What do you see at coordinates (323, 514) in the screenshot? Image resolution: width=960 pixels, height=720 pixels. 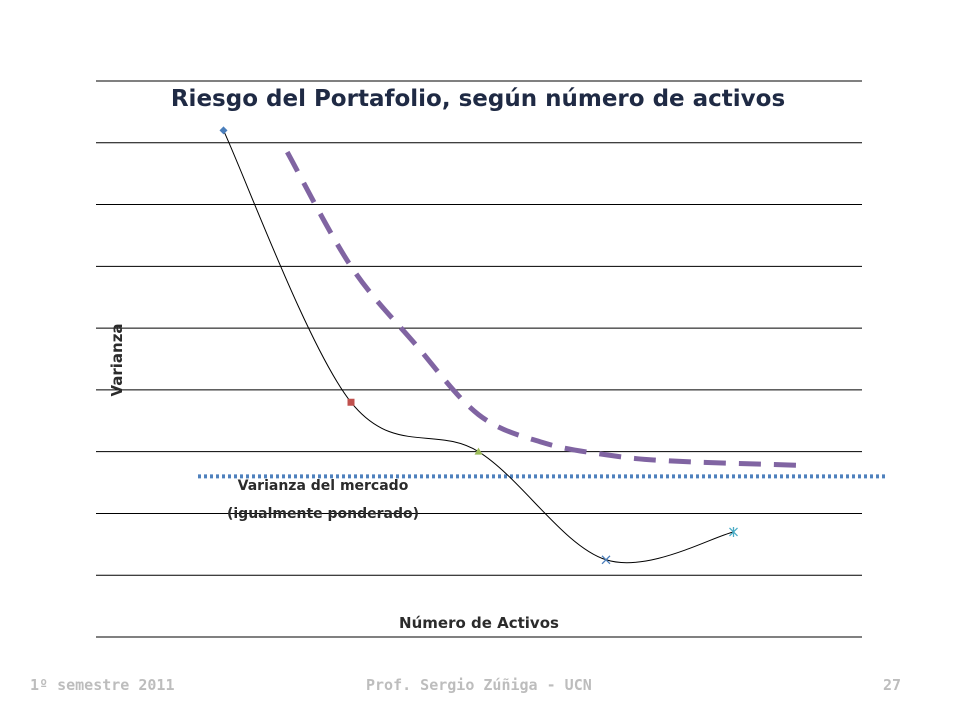 I see `market-variance-sublabel: (igualmente ponderado)` at bounding box center [323, 514].